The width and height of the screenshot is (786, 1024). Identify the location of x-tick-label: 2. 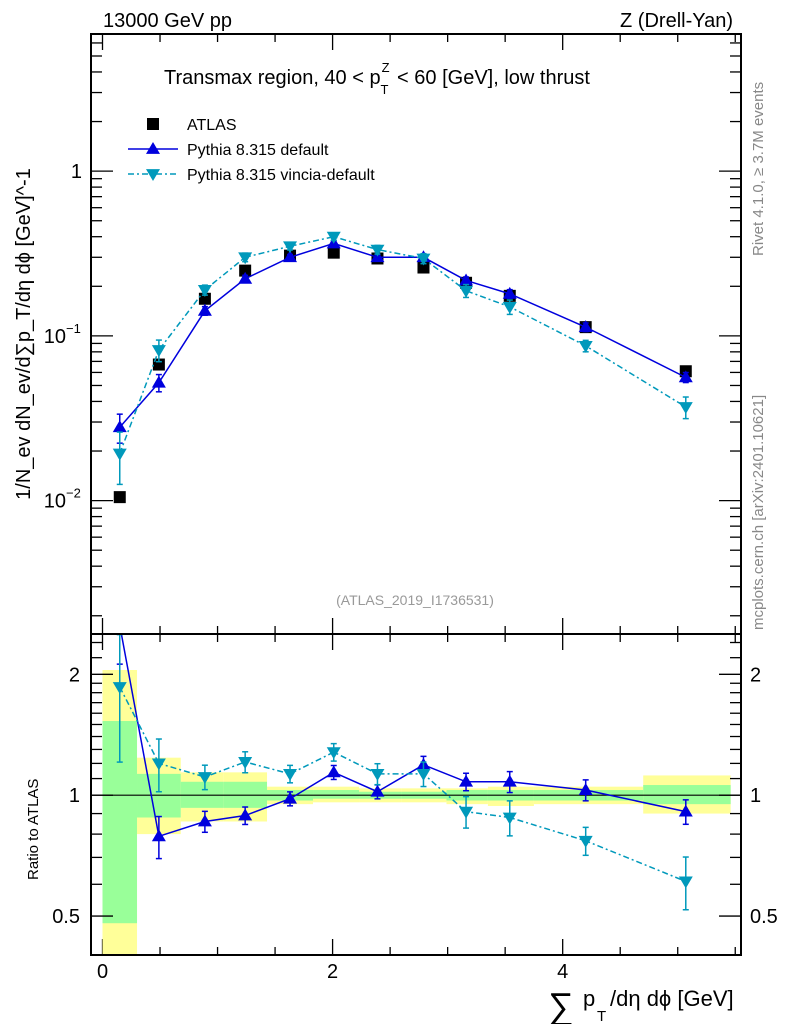
(332, 972).